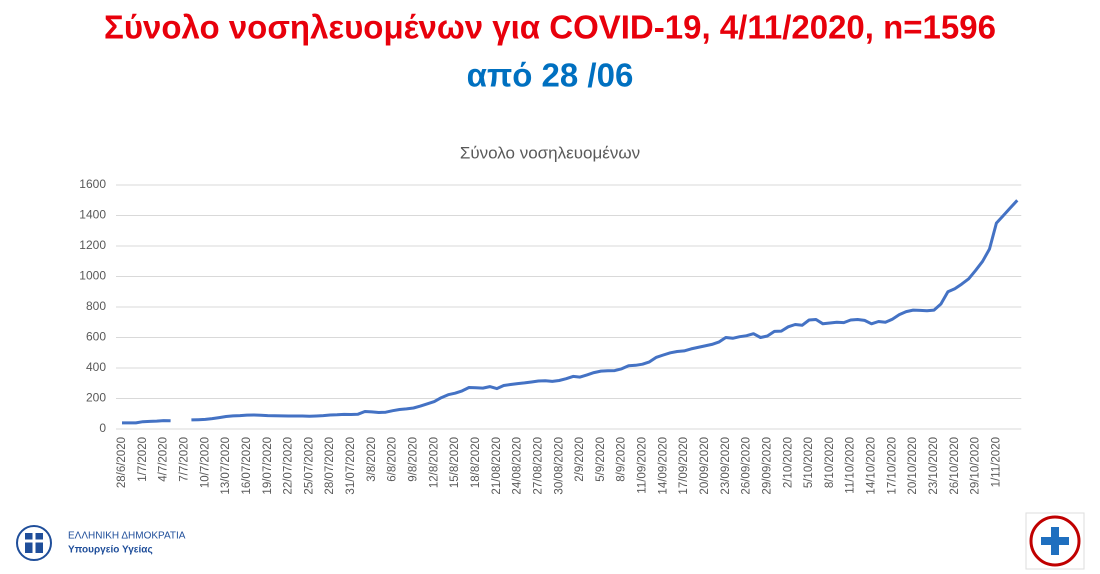 This screenshot has width=1100, height=574. What do you see at coordinates (851, 465) in the screenshot?
I see `x-tick-label: 11/10/2020` at bounding box center [851, 465].